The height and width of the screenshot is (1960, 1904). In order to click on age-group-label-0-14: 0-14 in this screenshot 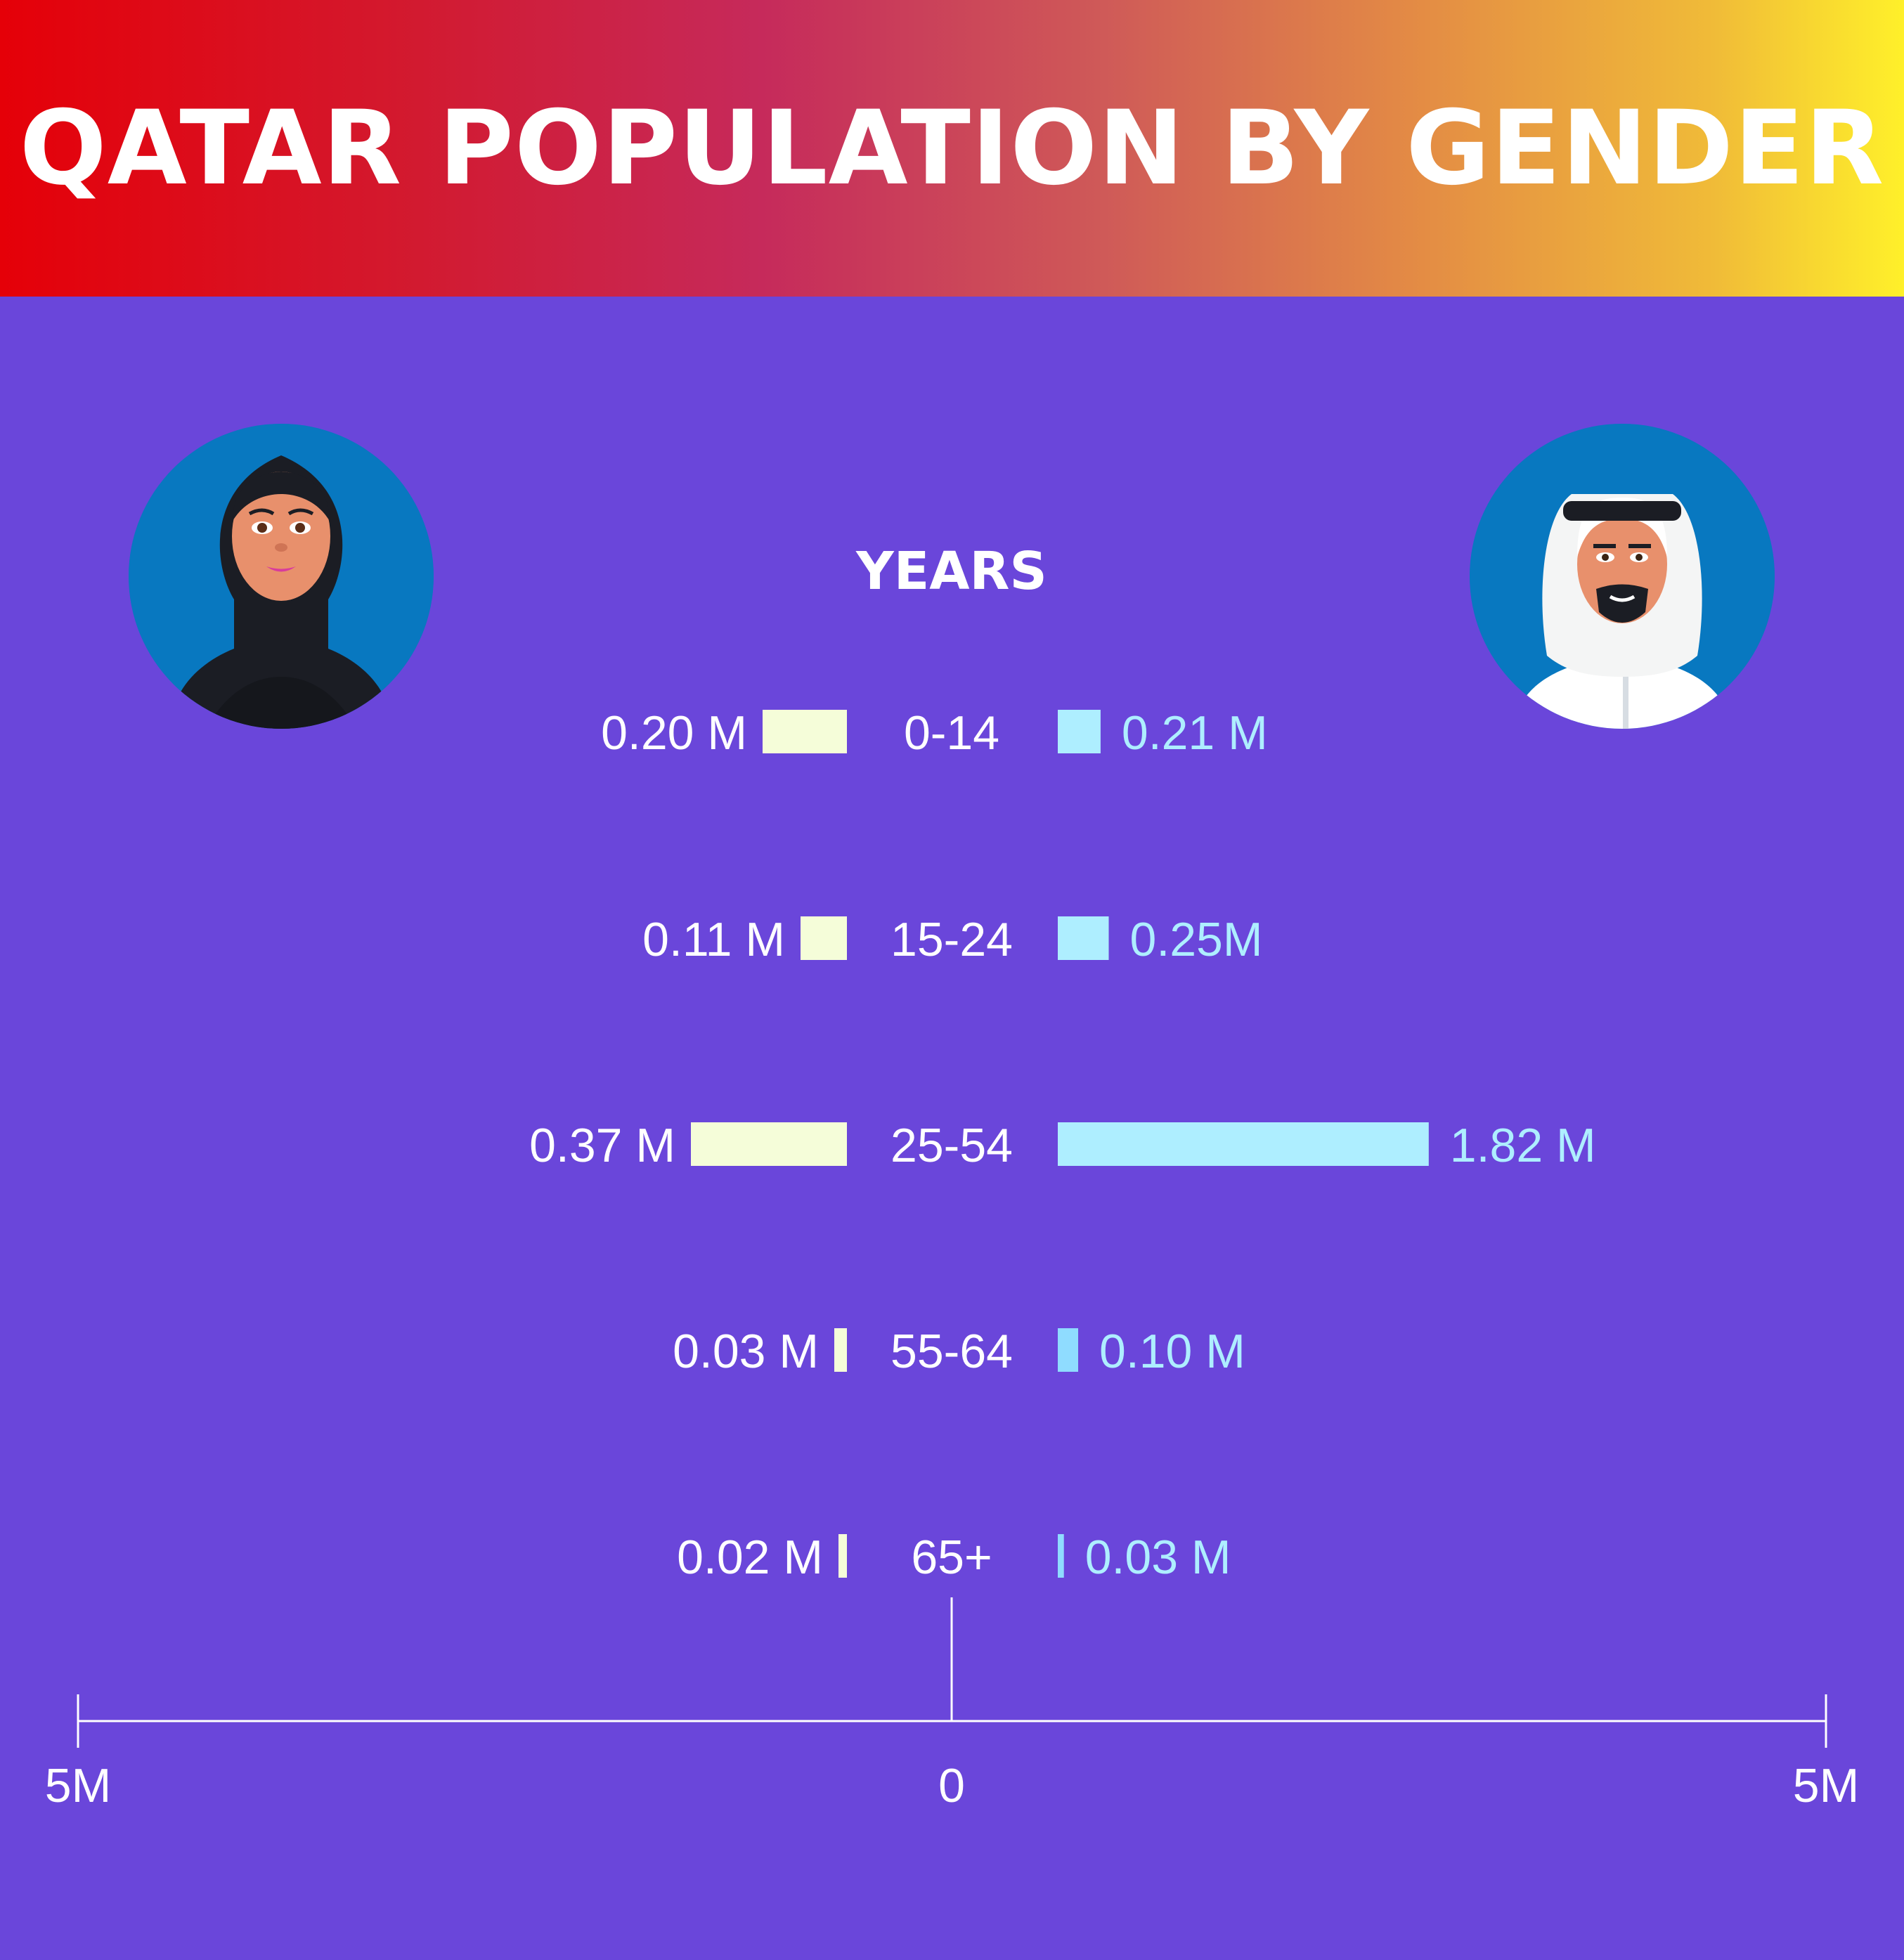, I will do `click(951, 733)`.